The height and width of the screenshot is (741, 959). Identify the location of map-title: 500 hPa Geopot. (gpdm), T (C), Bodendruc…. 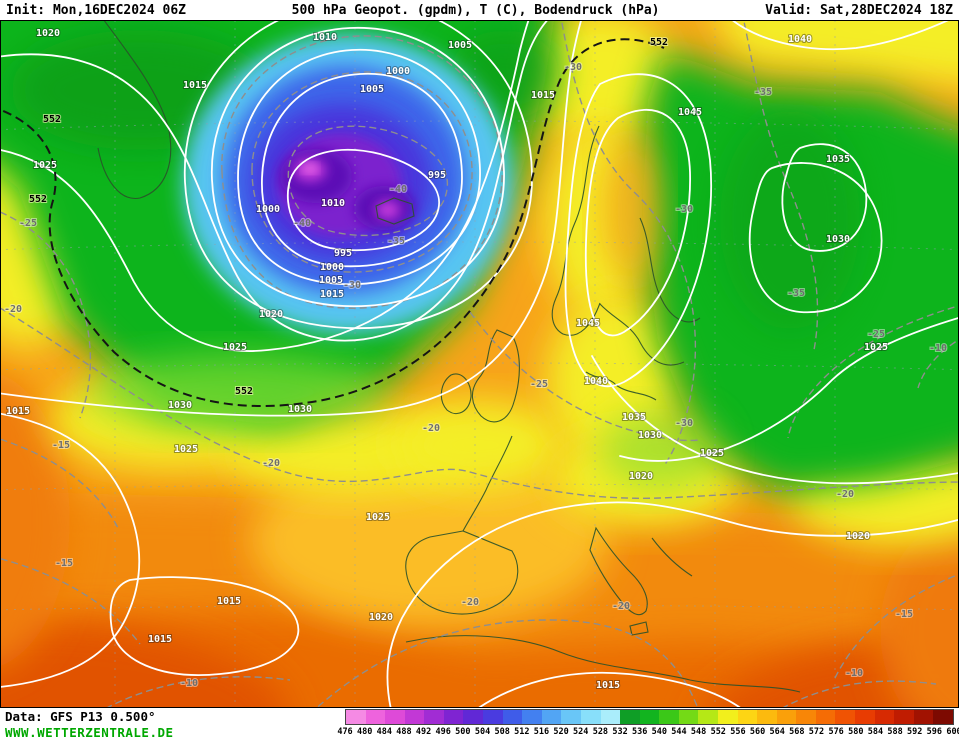
(475, 10).